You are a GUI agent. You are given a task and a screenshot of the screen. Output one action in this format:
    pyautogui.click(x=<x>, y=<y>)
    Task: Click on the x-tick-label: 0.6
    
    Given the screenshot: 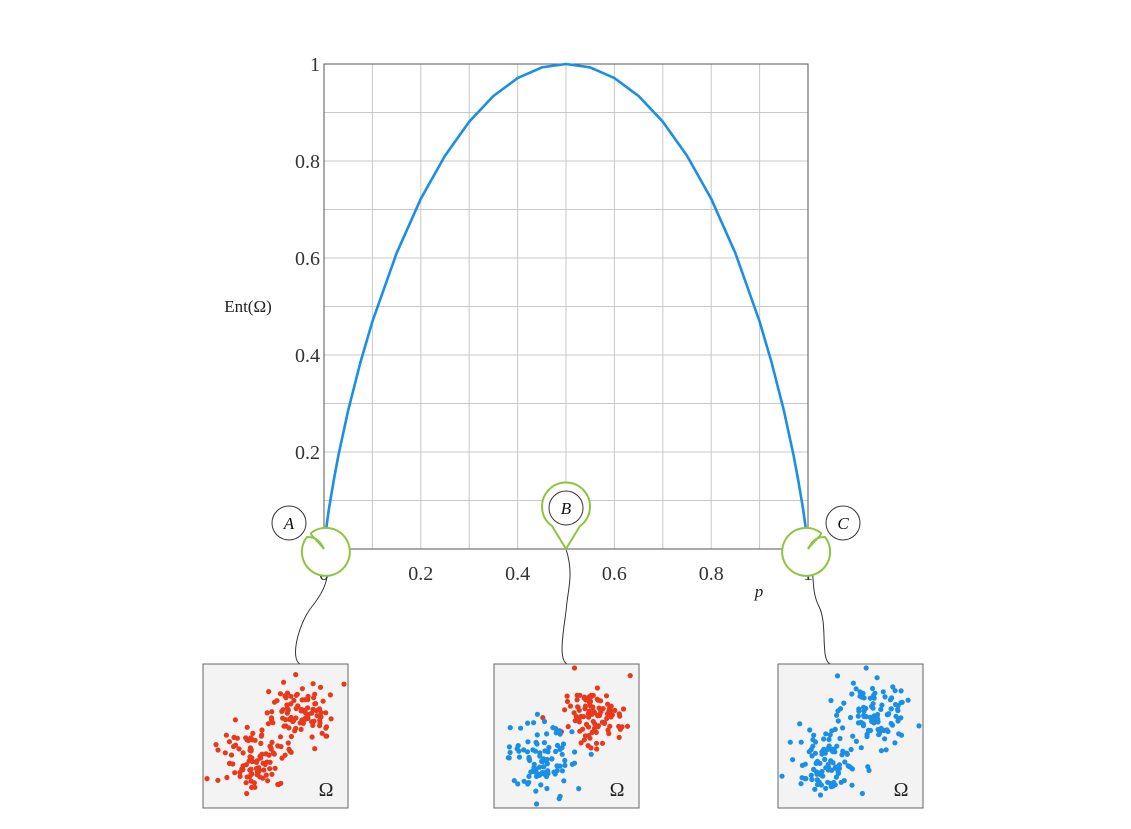 What is the action you would take?
    pyautogui.click(x=614, y=574)
    